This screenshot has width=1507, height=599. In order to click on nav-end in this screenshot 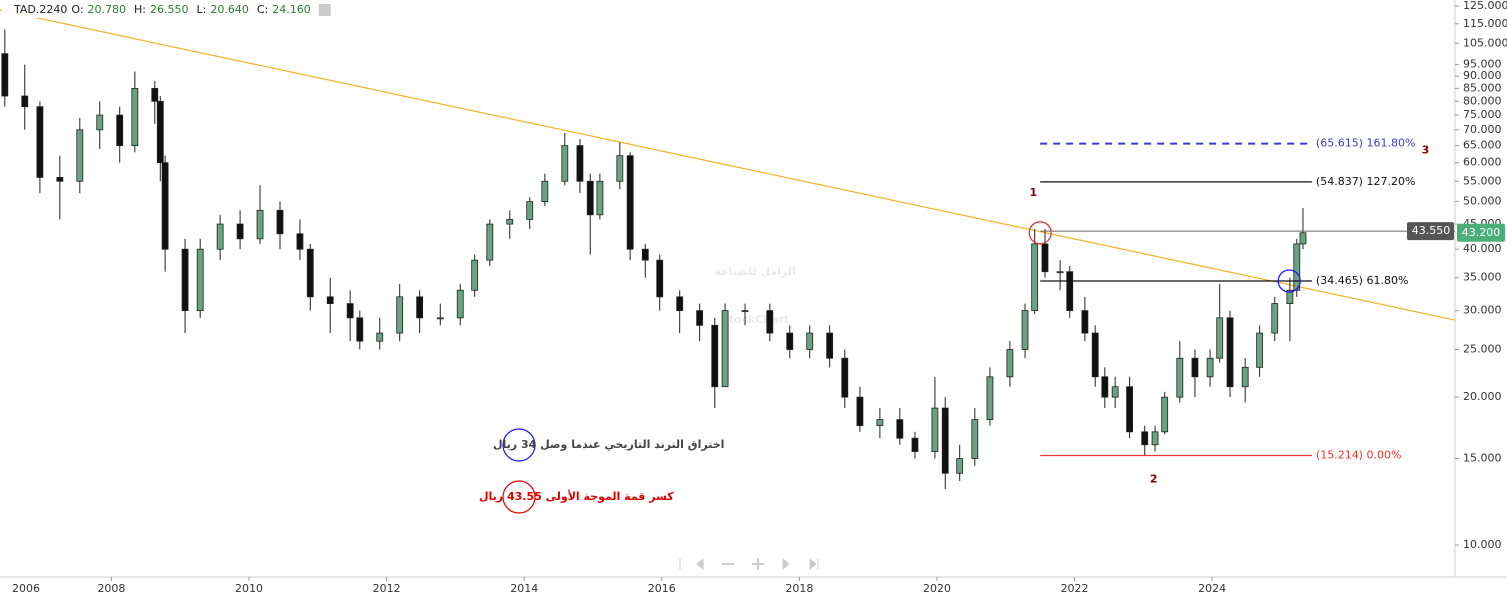, I will do `click(814, 564)`.